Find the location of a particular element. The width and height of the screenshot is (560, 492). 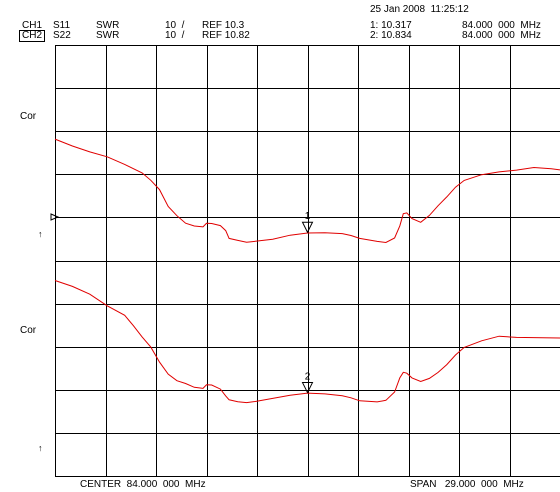

ch1-marker-value: 1: 10.317 is located at coordinates (391, 25).